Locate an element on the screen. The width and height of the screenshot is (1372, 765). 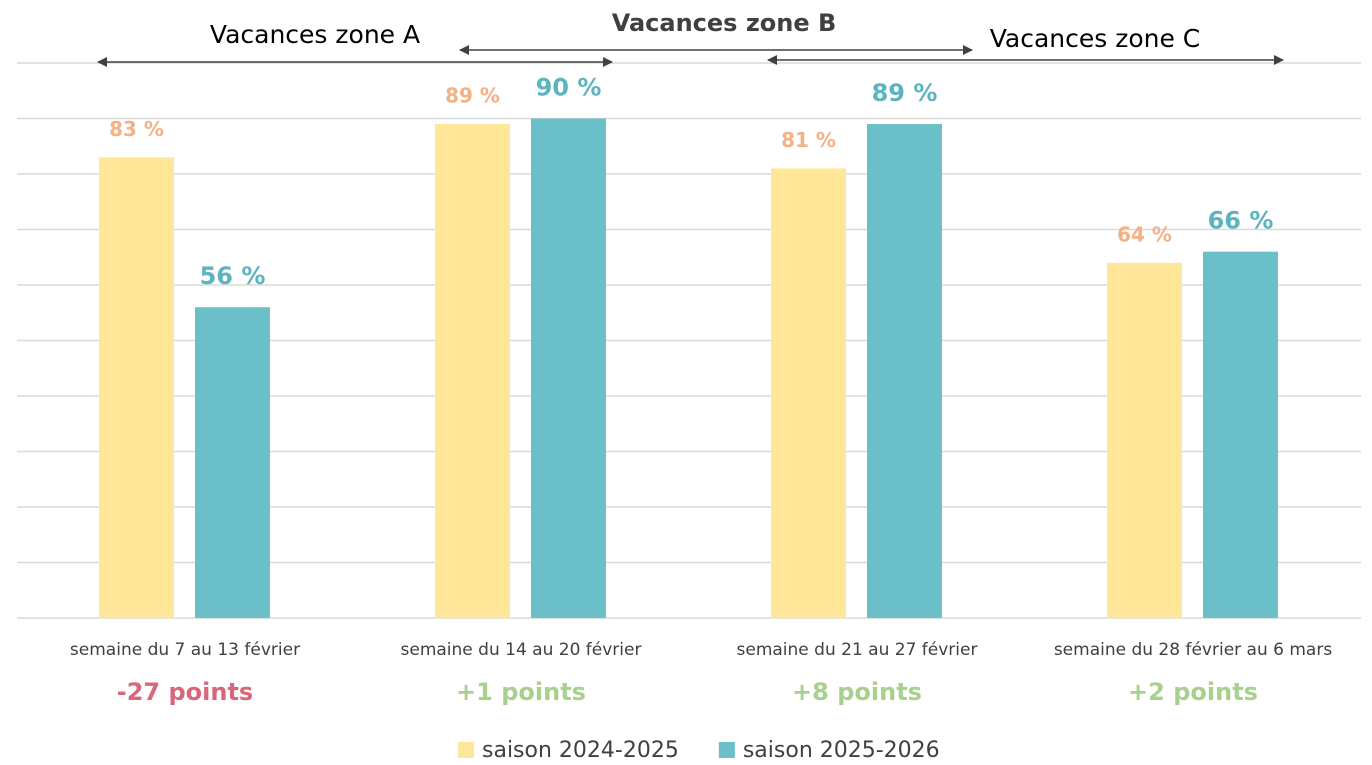
zone-label: Vacances zone C is located at coordinates (1095, 38).